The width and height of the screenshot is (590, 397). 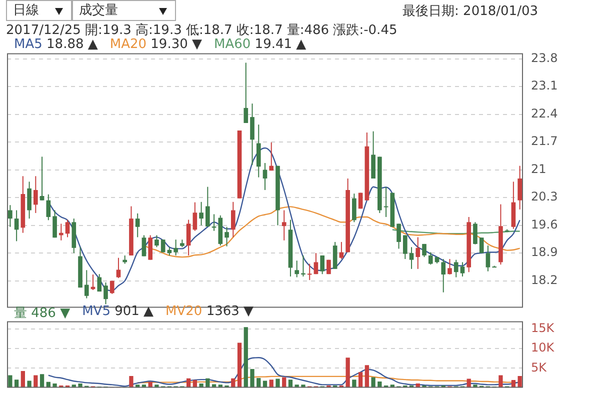 I want to click on text: MA5 18.88 ▲, so click(x=56, y=44).